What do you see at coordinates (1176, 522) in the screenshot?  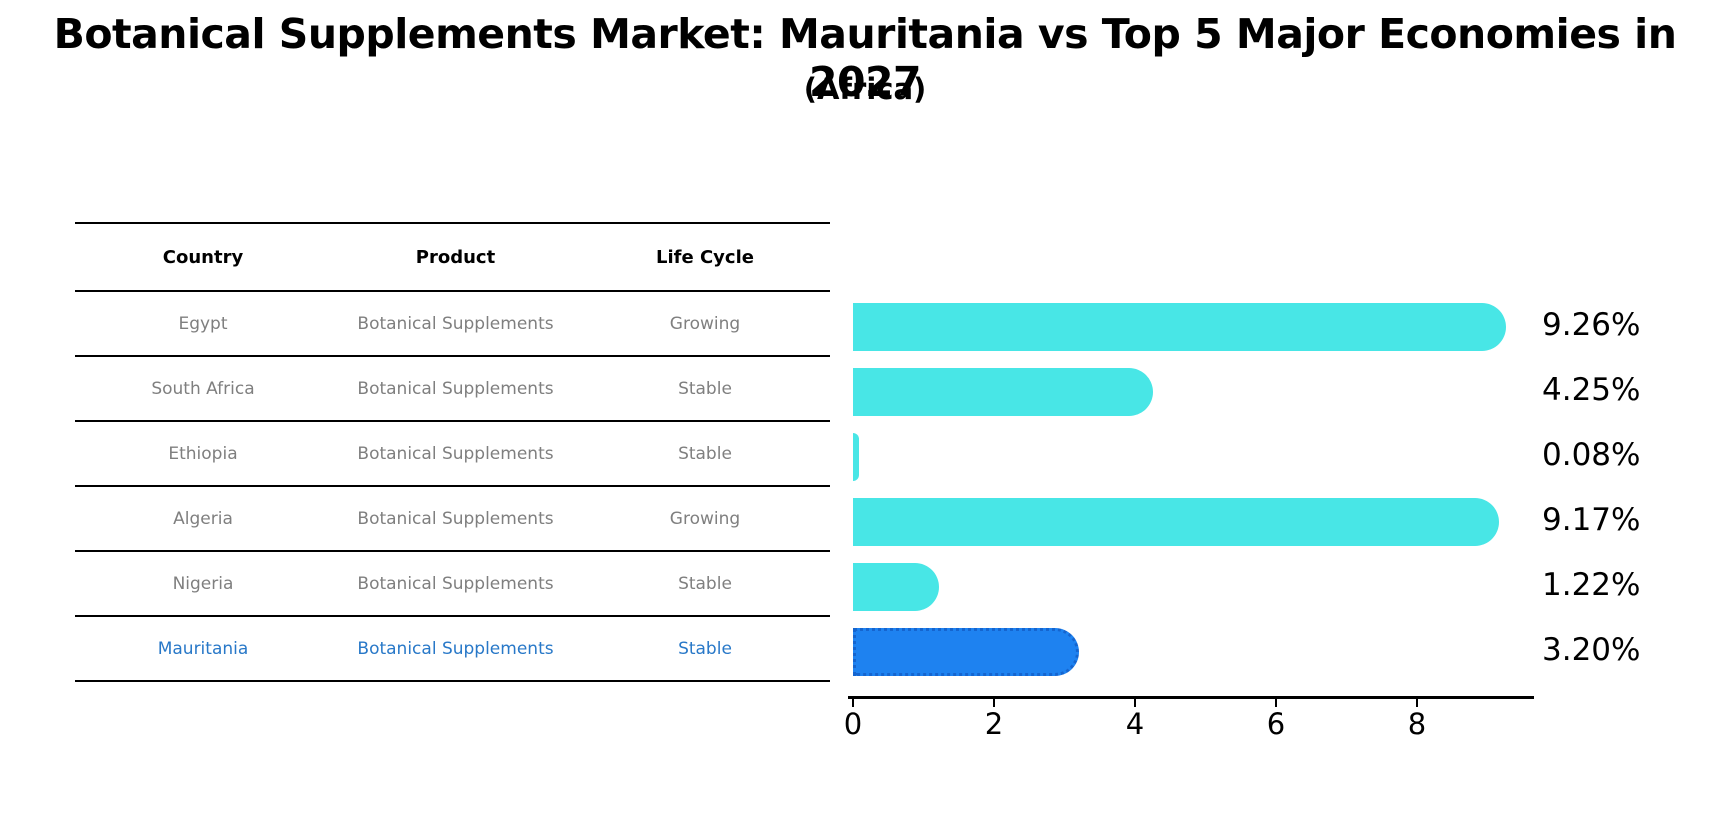 I see `bar-algeria` at bounding box center [1176, 522].